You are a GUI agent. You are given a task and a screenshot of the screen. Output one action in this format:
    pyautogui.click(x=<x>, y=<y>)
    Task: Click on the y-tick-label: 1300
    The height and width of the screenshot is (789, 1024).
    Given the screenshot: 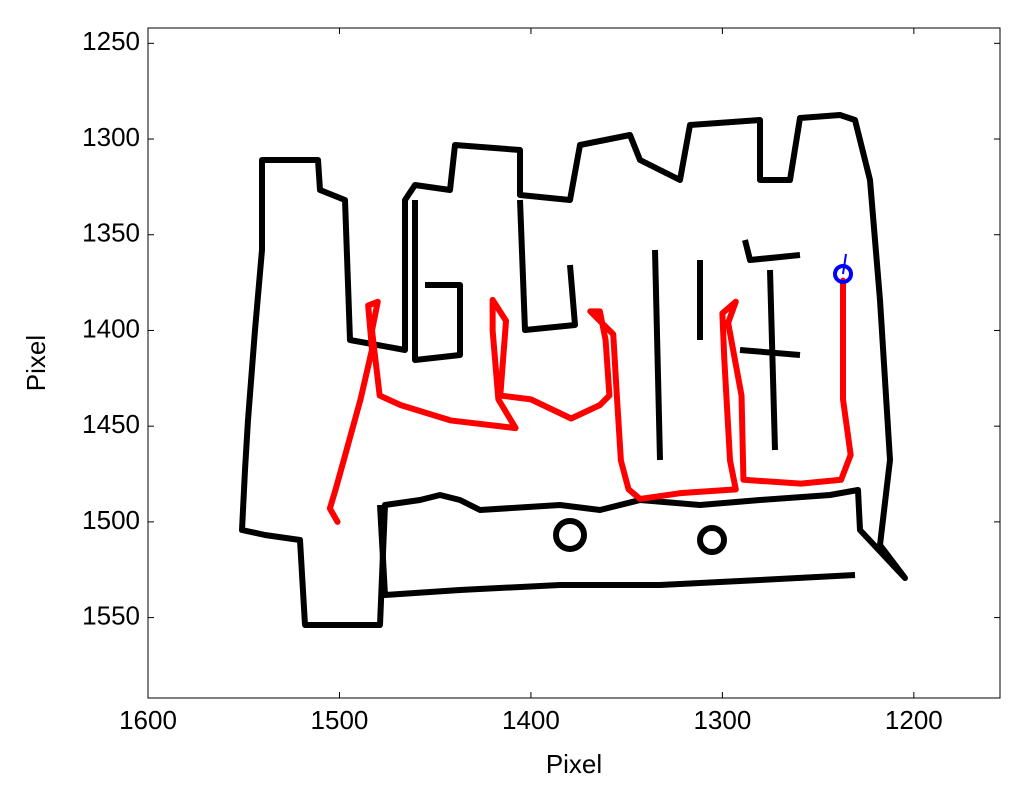 What is the action you would take?
    pyautogui.click(x=111, y=137)
    